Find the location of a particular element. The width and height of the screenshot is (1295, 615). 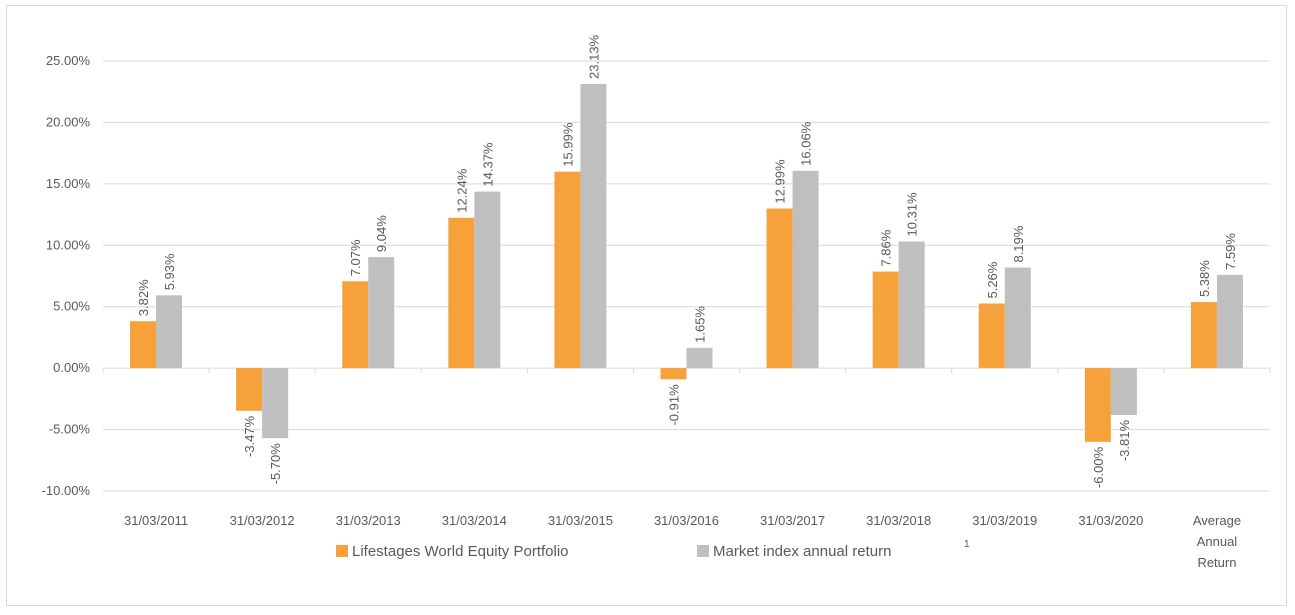

y-tick-label: 0.00% is located at coordinates (71, 367).